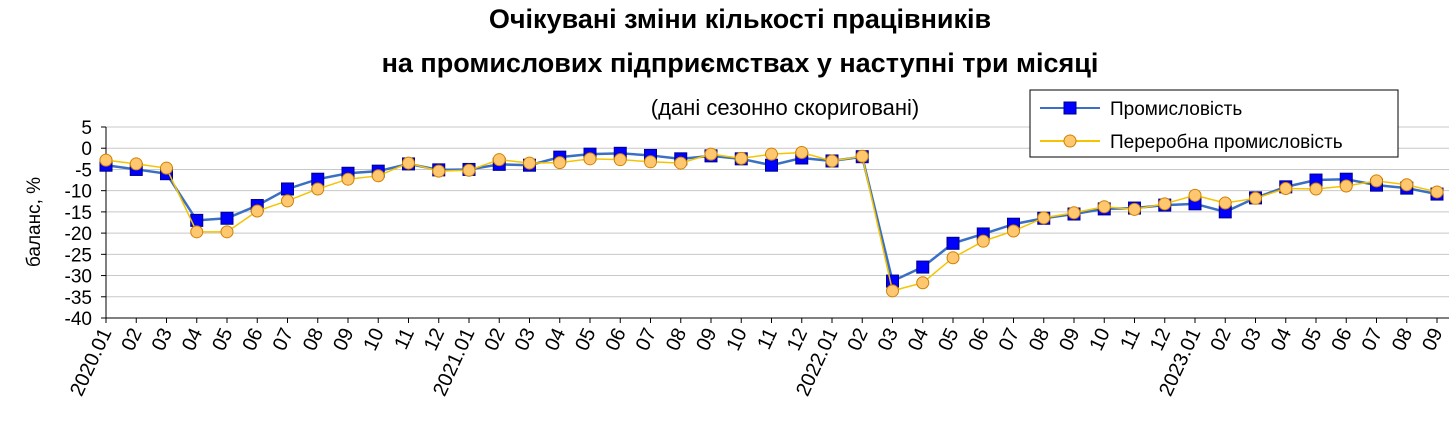 The width and height of the screenshot is (1454, 442). I want to click on chart-subtitle: (дані сезонно скориговані), so click(785, 107).